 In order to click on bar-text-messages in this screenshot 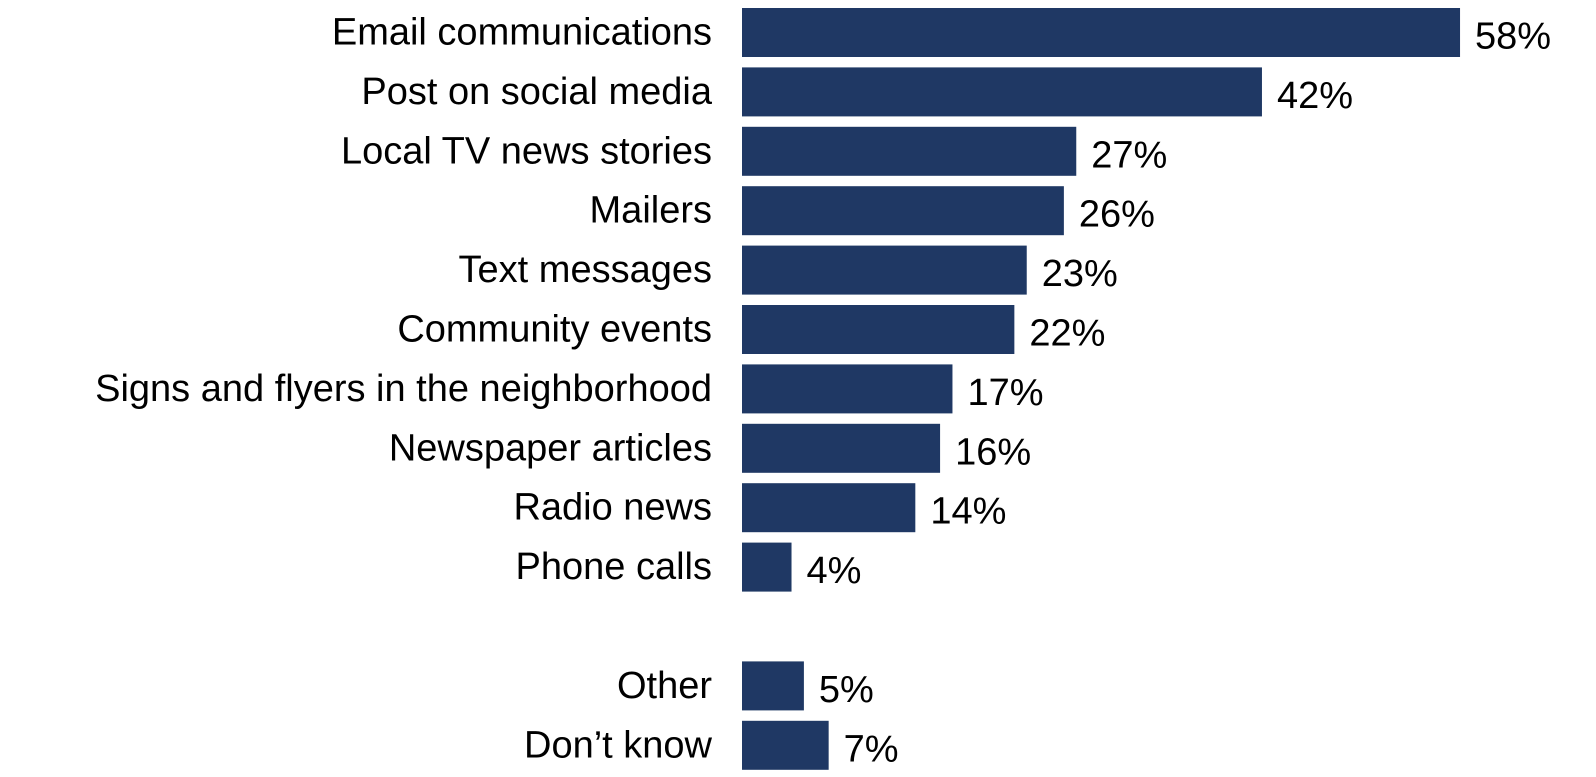, I will do `click(884, 270)`.